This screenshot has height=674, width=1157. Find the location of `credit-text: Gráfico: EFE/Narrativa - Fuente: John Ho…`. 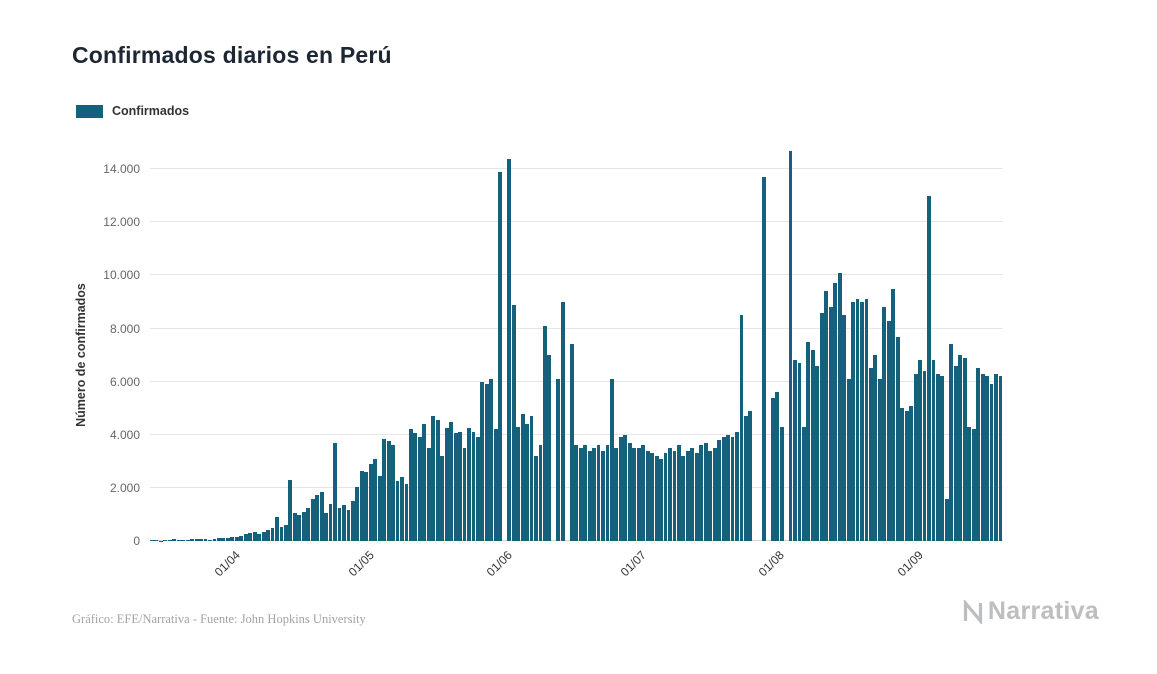

credit-text: Gráfico: EFE/Narrativa - Fuente: John Ho… is located at coordinates (219, 619).